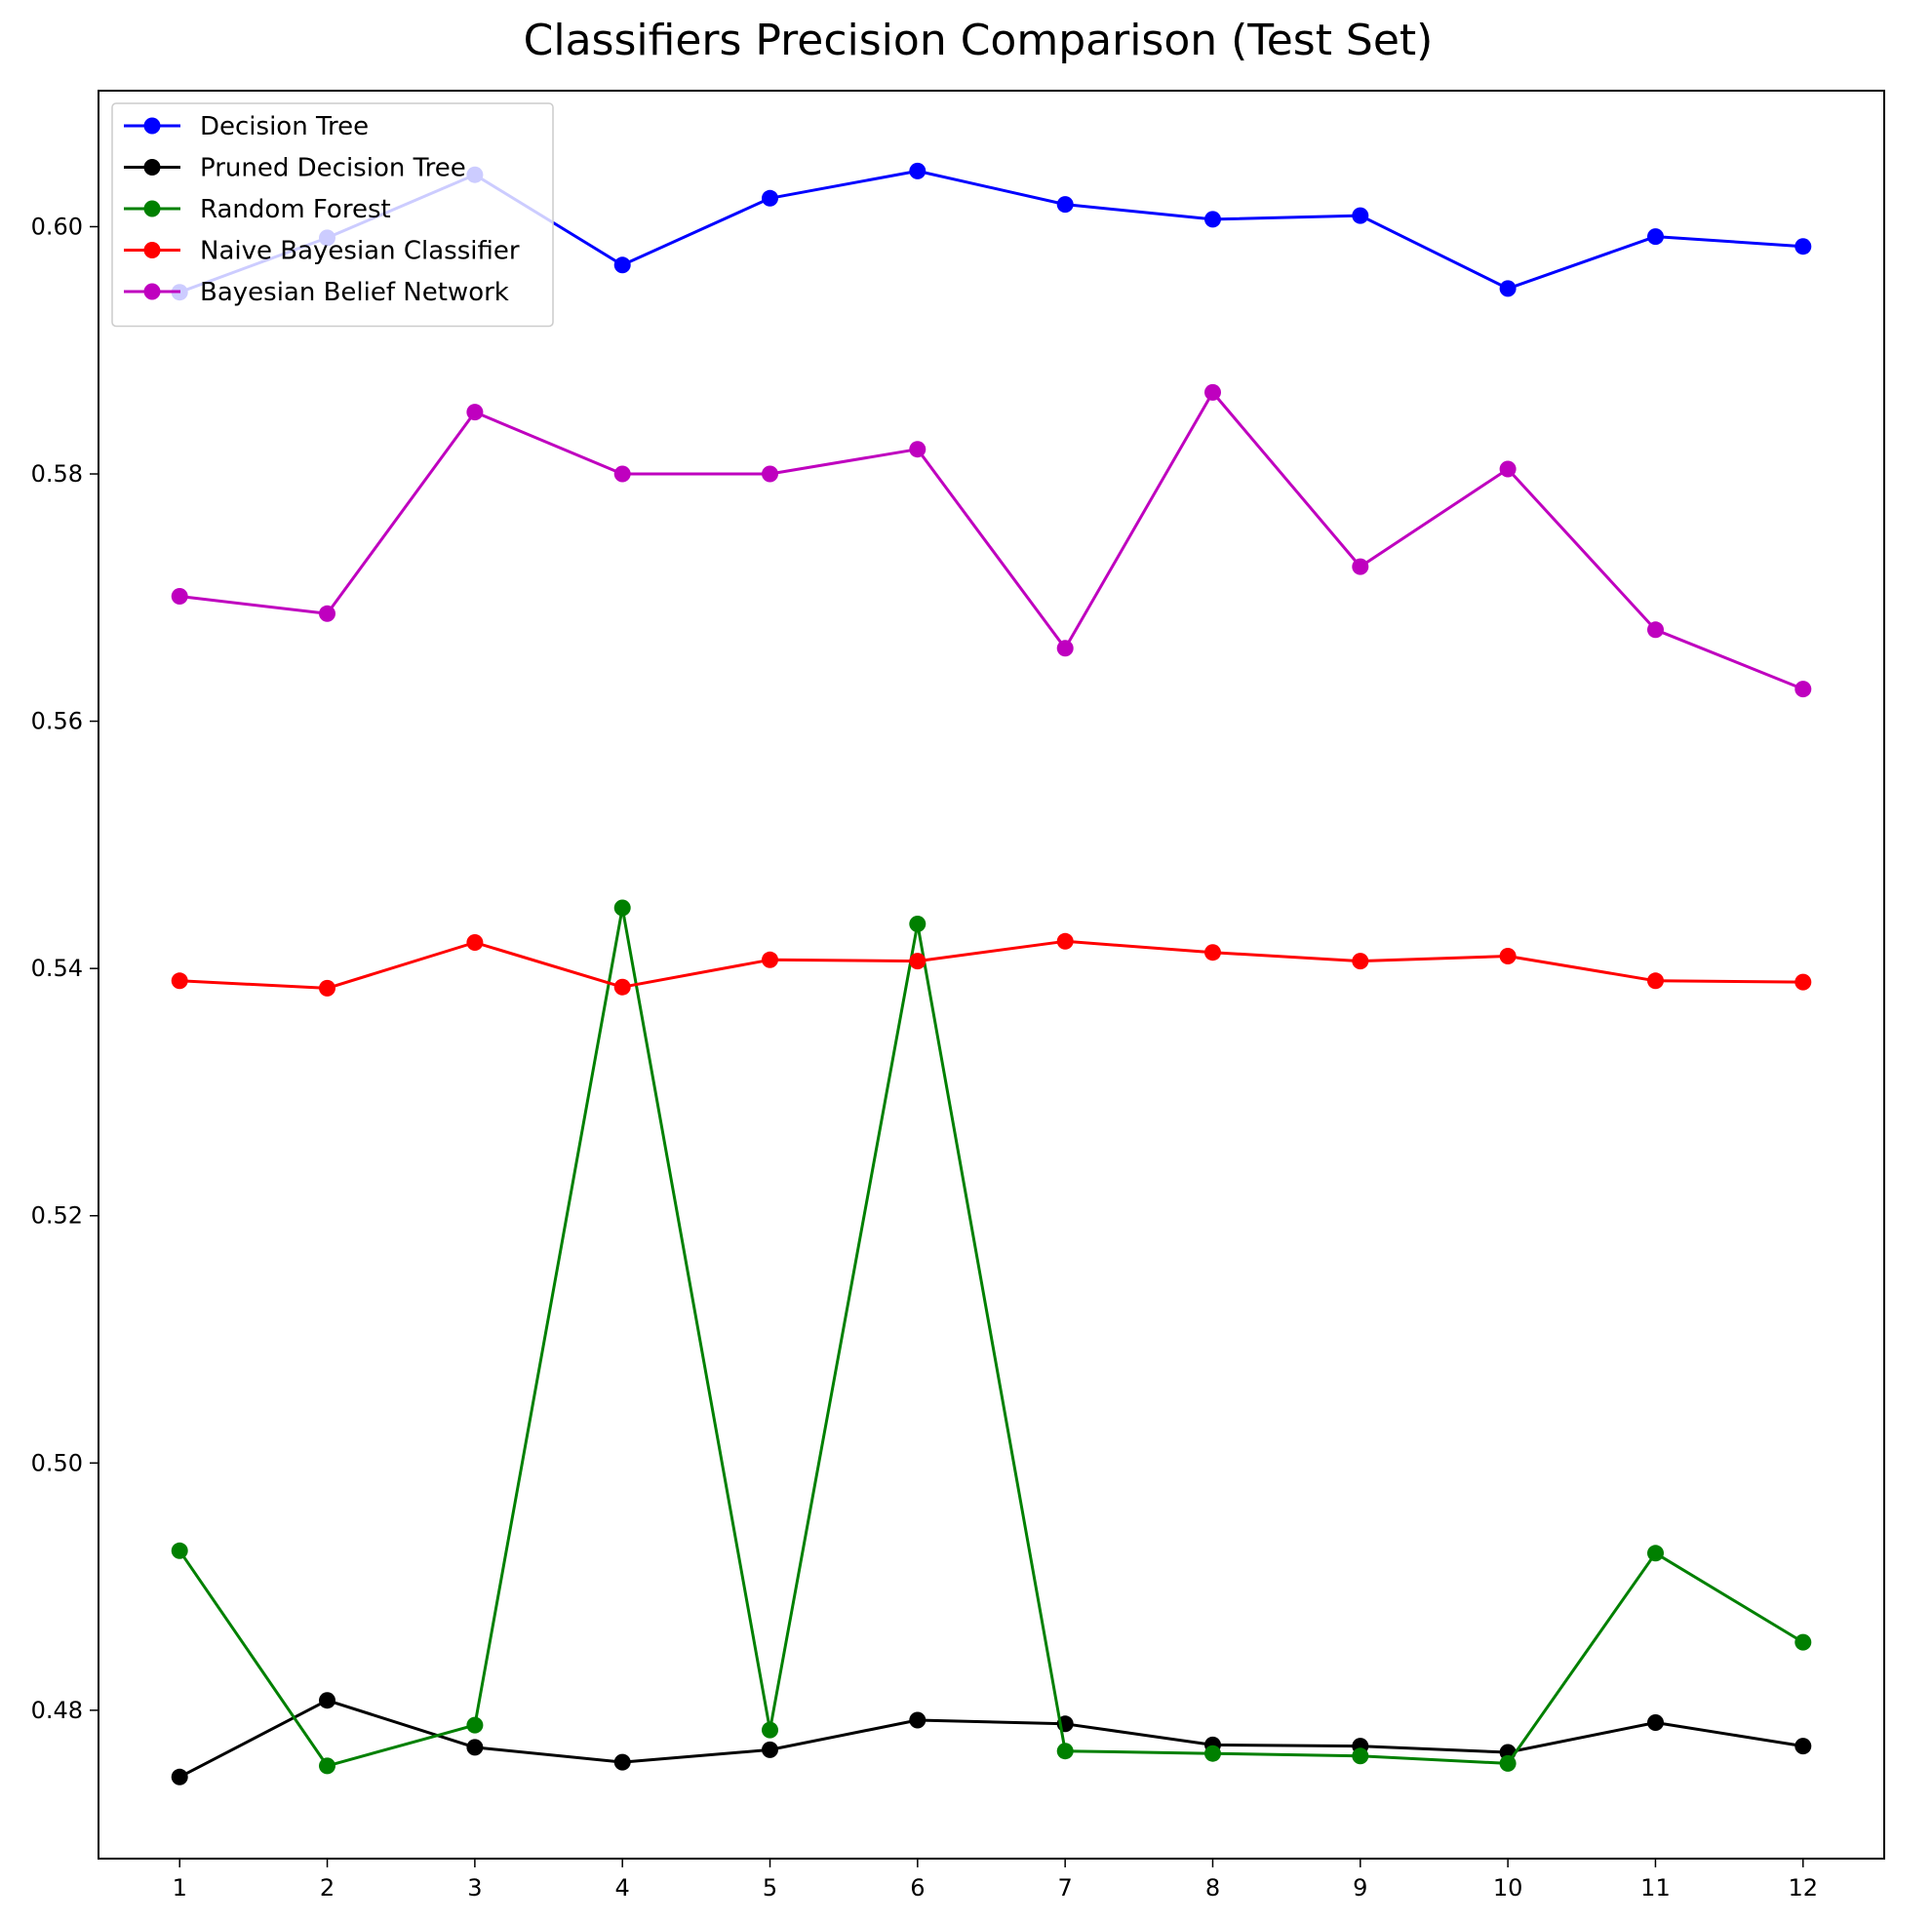 Image resolution: width=1932 pixels, height=1922 pixels. I want to click on x-tick-label: 5, so click(770, 1888).